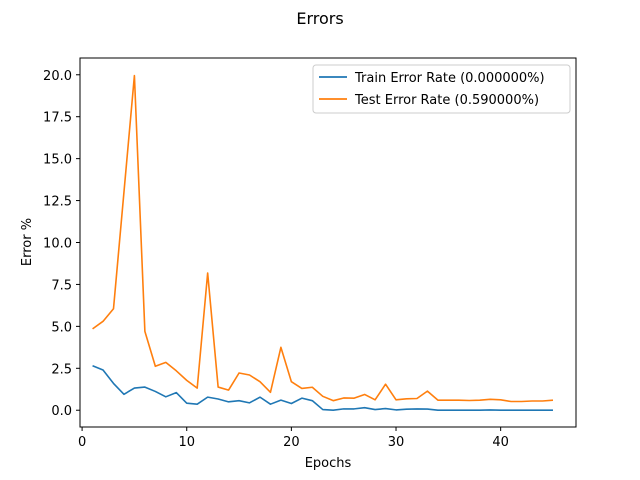  I want to click on y-tick-label: 7.5, so click(61, 285).